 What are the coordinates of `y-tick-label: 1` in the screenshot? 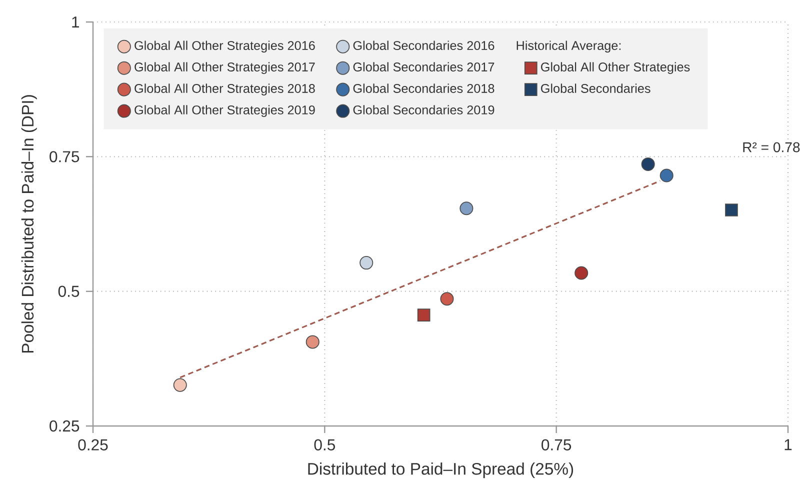 It's located at (75, 22).